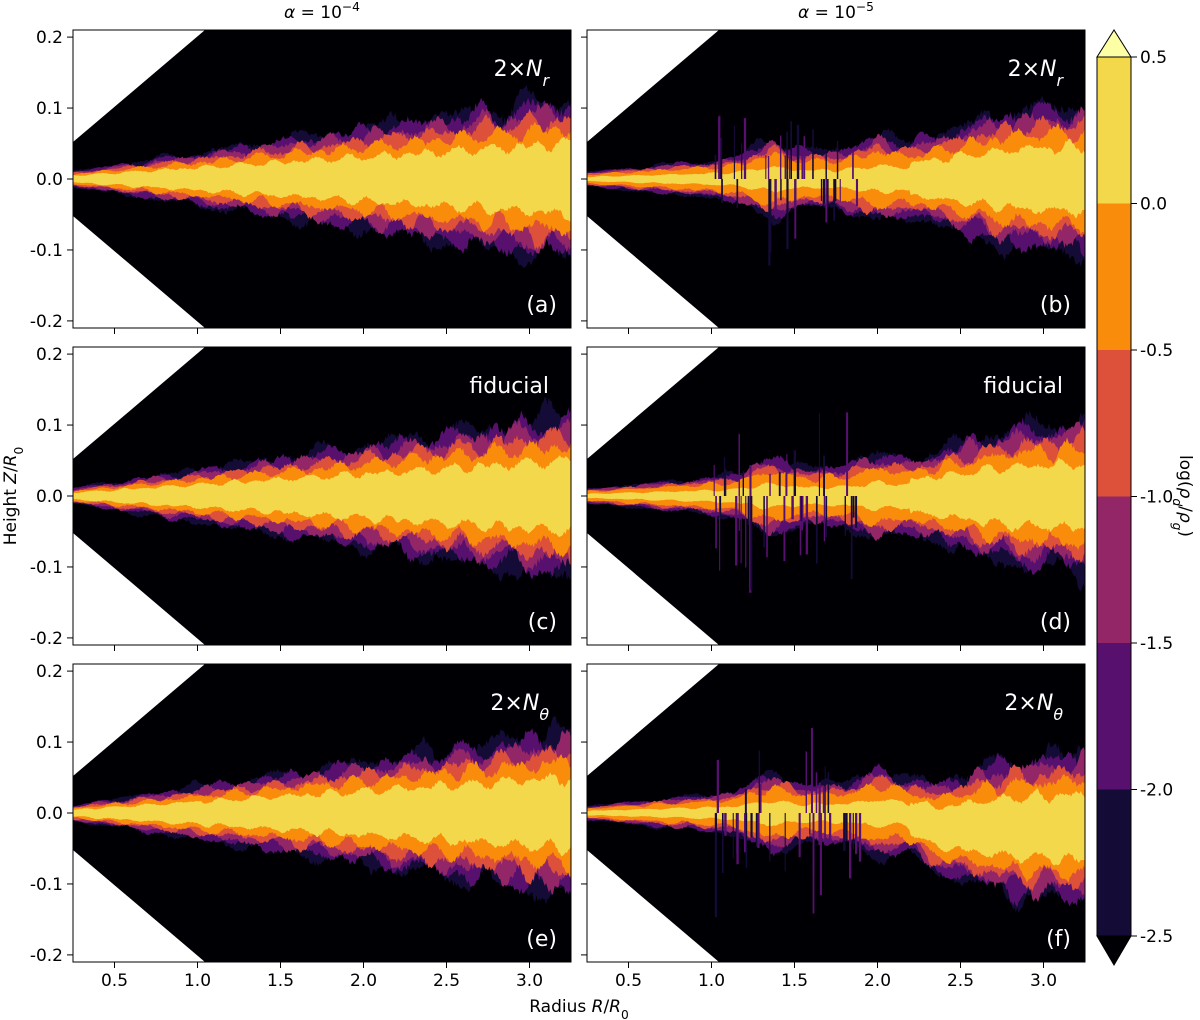  I want to click on colorbar-tick-label: 0.0, so click(1153, 205).